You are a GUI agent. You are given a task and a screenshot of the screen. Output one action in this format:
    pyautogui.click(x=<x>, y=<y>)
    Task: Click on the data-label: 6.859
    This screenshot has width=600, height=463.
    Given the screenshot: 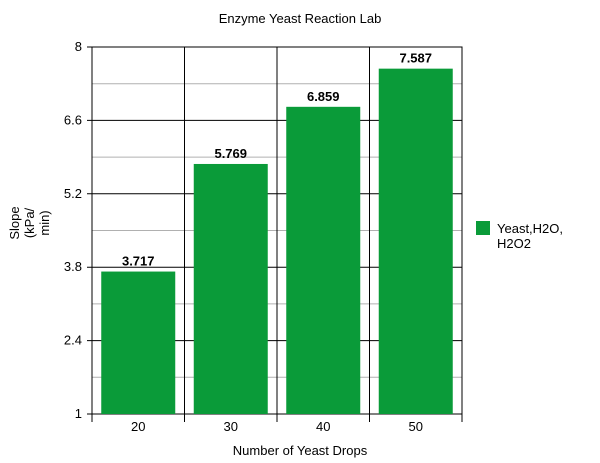 What is the action you would take?
    pyautogui.click(x=323, y=96)
    